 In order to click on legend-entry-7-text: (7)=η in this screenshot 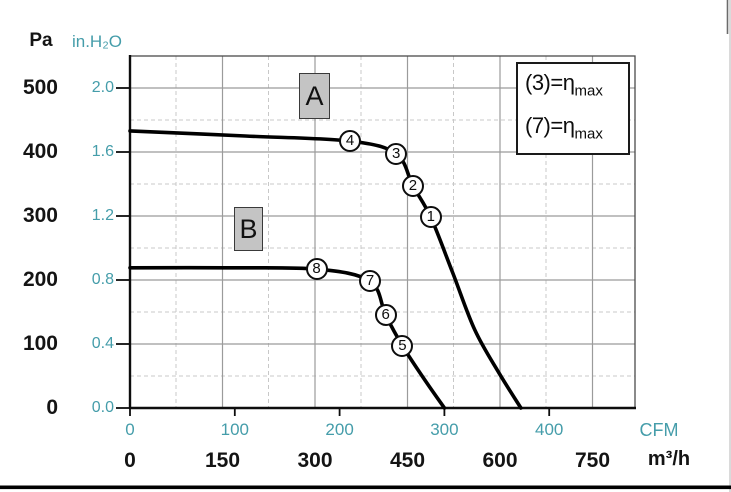, I will do `click(550, 125)`.